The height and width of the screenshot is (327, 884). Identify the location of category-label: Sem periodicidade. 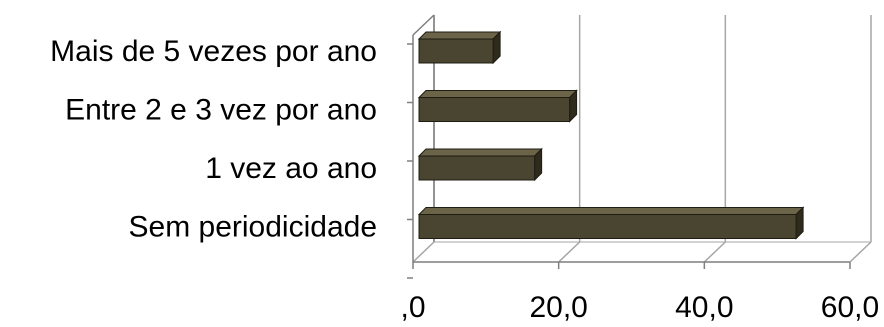
(253, 227).